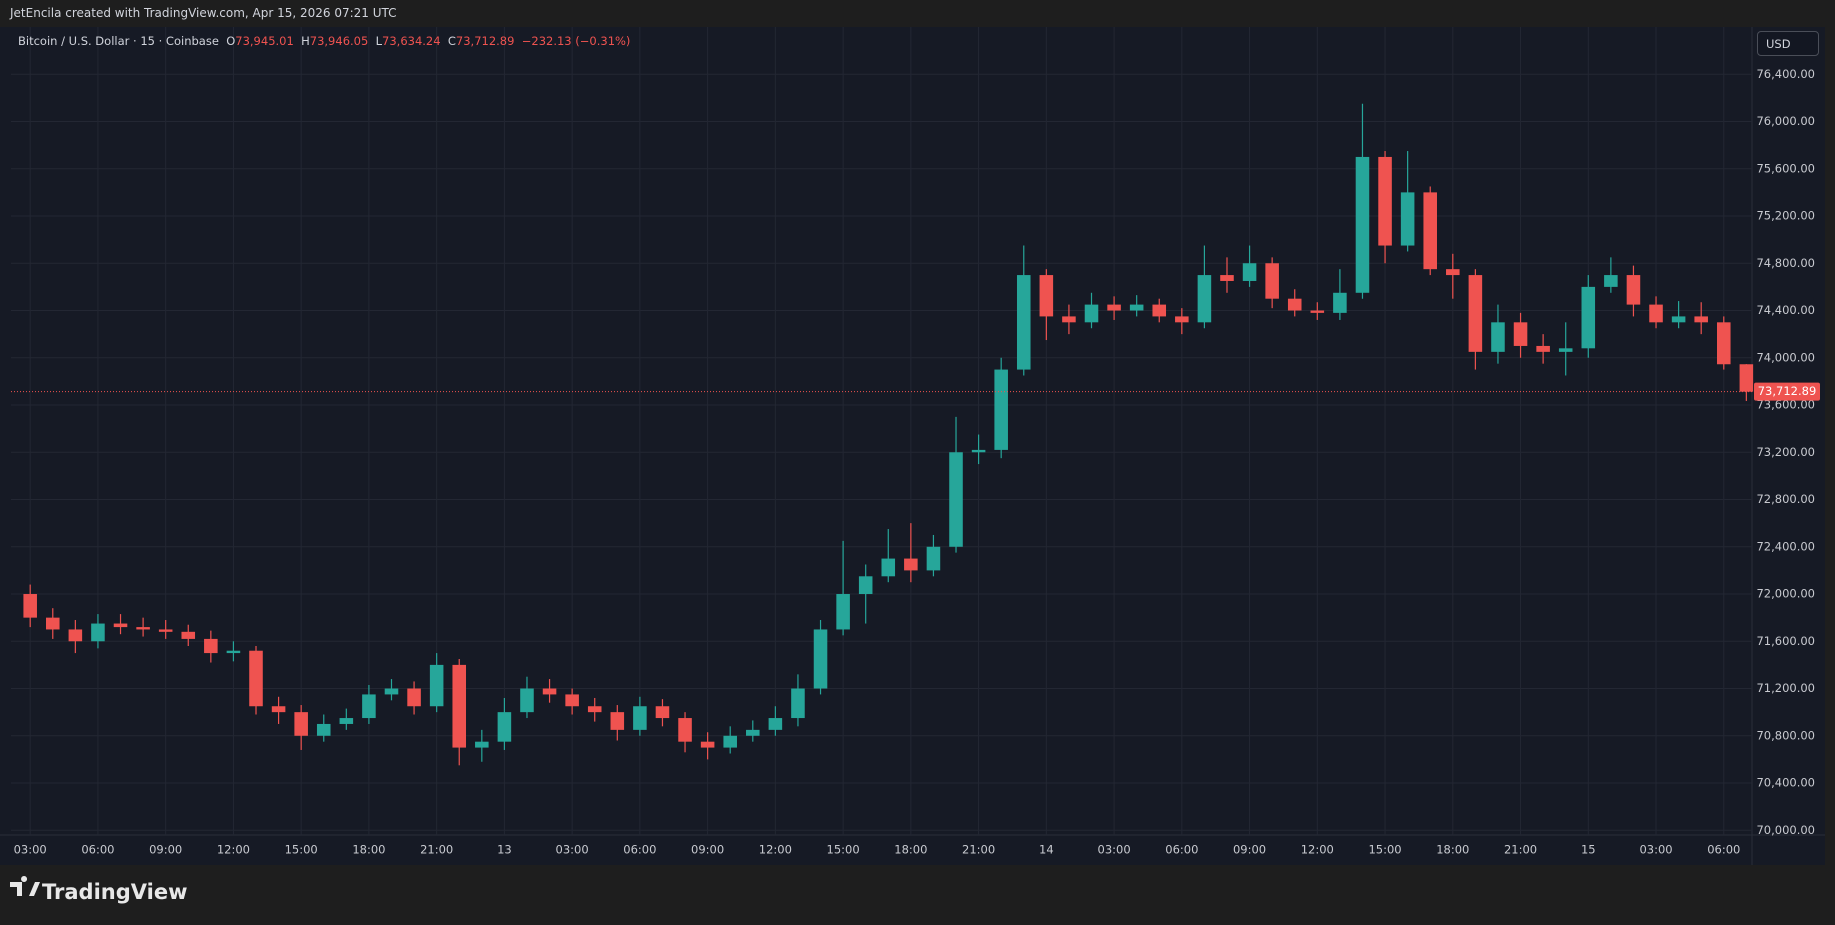  I want to click on last-price-box, so click(1787, 391).